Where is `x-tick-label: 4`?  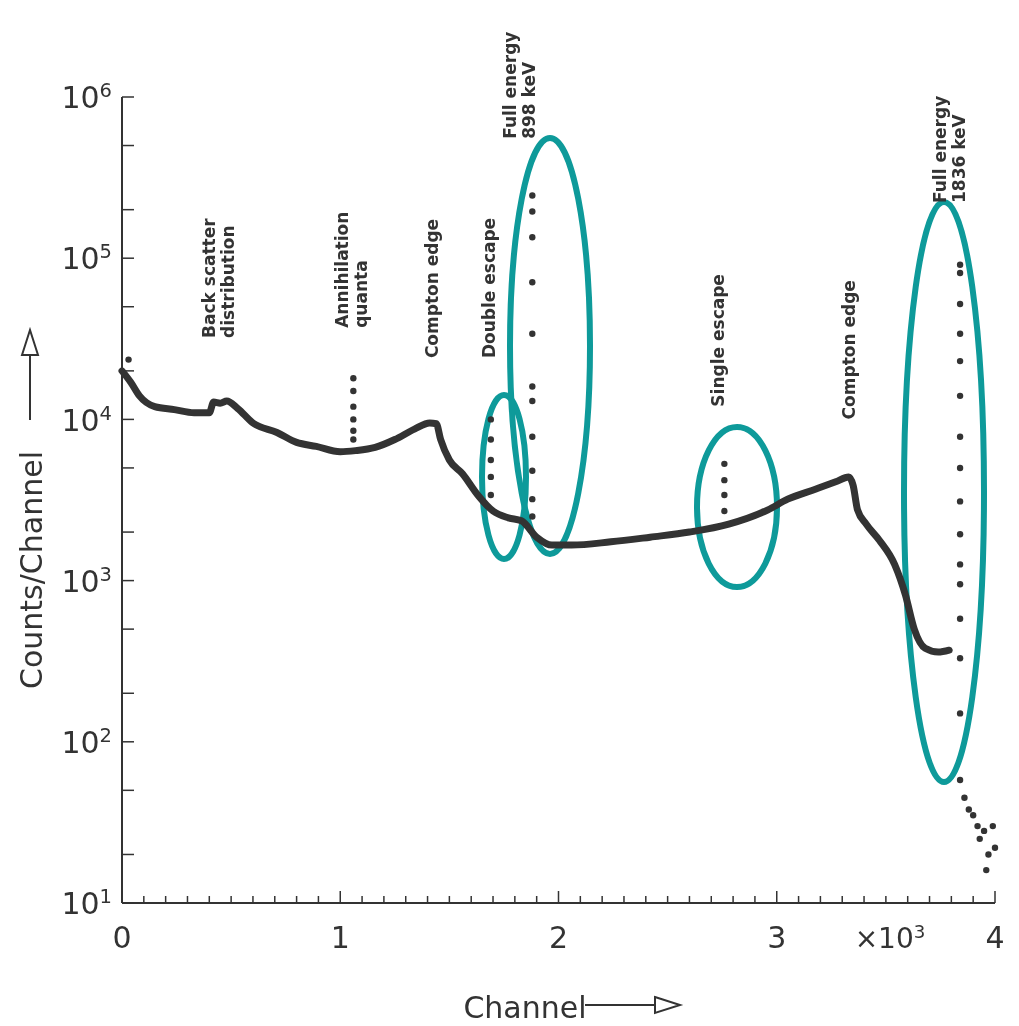 x-tick-label: 4 is located at coordinates (995, 937).